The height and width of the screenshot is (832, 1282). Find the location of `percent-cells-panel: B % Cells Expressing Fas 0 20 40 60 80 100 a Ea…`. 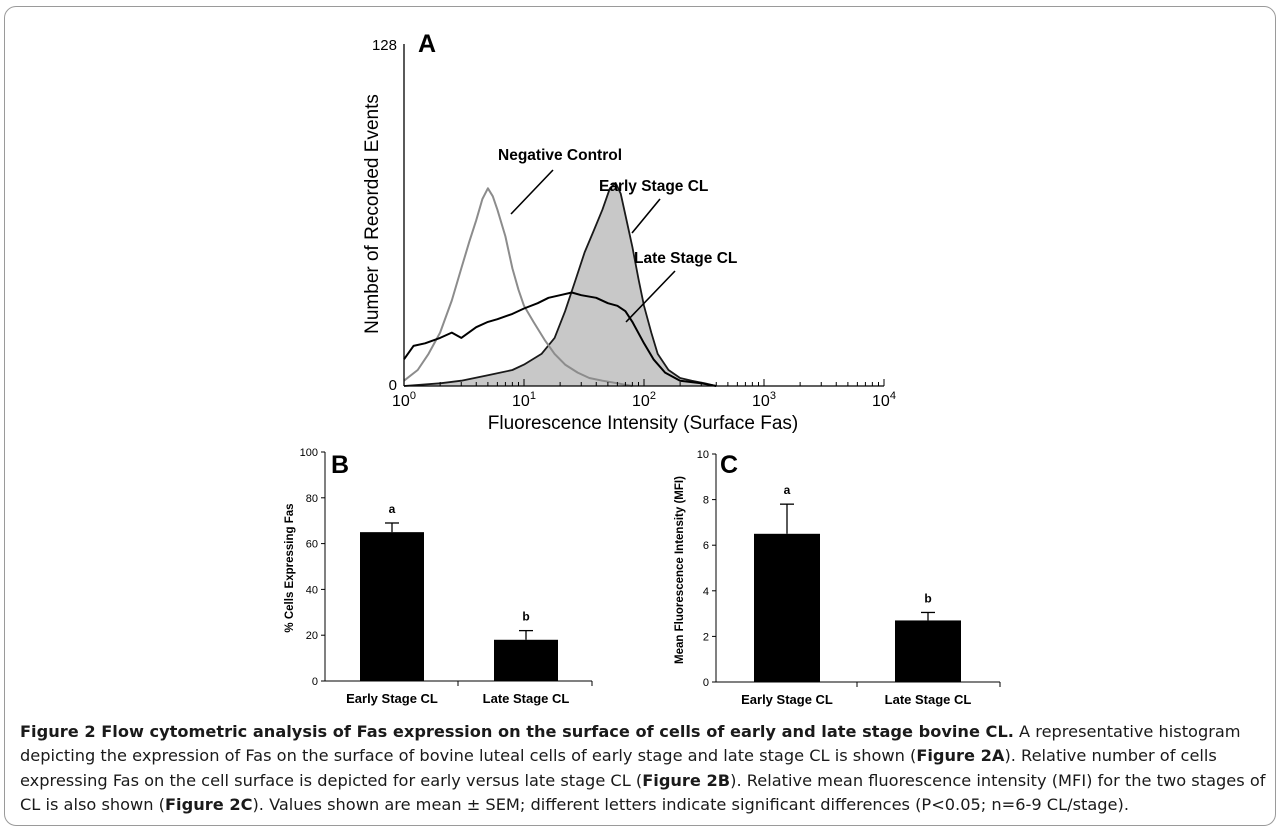

percent-cells-panel: B % Cells Expressing Fas 0 20 40 60 80 100 a Ea… is located at coordinates (438, 576).